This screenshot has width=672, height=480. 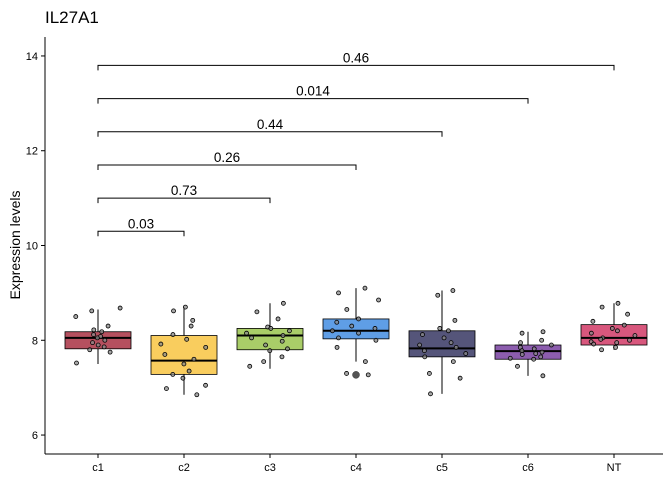 I want to click on p-value-label: 0.44, so click(x=270, y=124).